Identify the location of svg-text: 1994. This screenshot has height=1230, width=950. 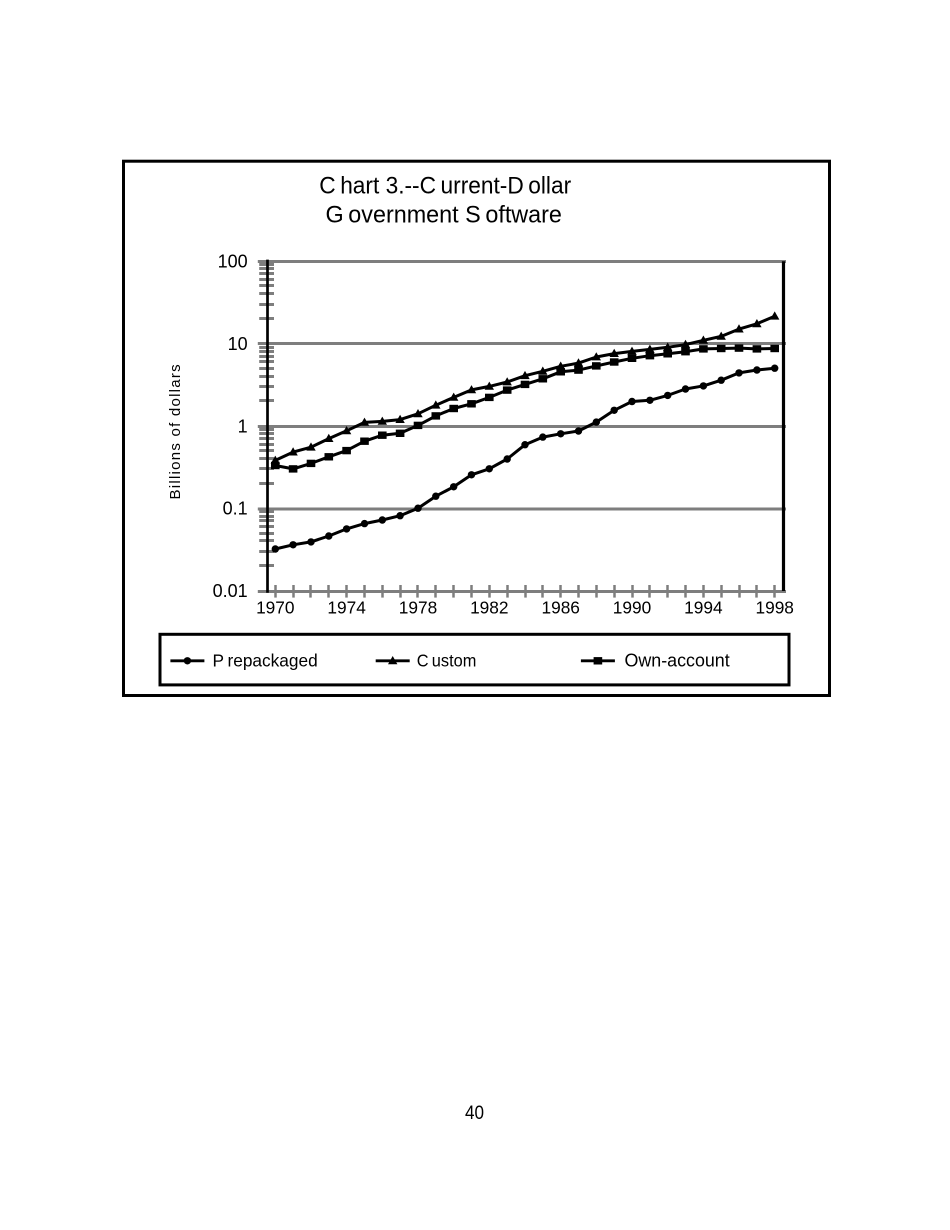
(703, 607).